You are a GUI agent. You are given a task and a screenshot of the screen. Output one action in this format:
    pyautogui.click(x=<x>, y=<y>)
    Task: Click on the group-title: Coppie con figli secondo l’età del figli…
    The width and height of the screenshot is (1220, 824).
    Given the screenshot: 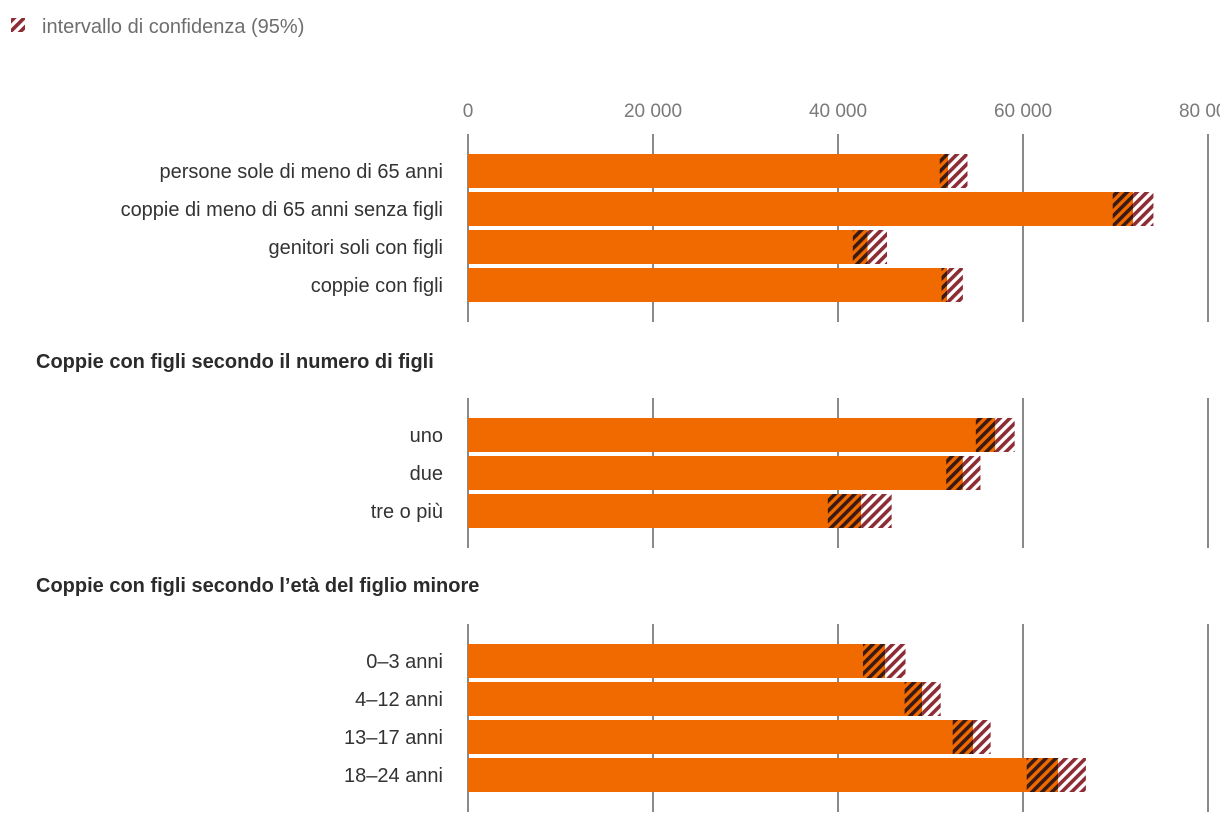 What is the action you would take?
    pyautogui.click(x=257, y=586)
    